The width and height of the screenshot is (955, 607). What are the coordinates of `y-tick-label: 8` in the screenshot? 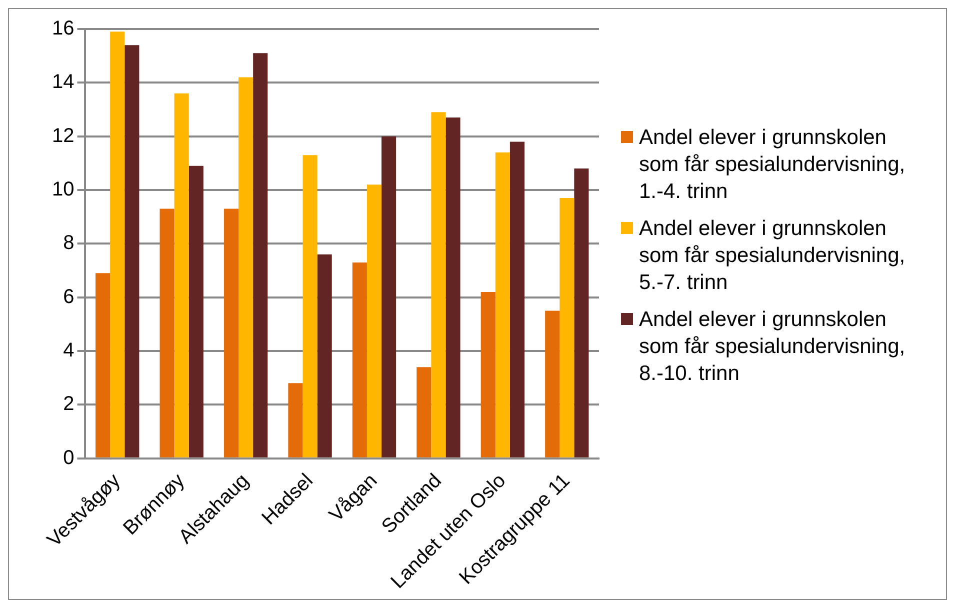 It's located at (68, 243).